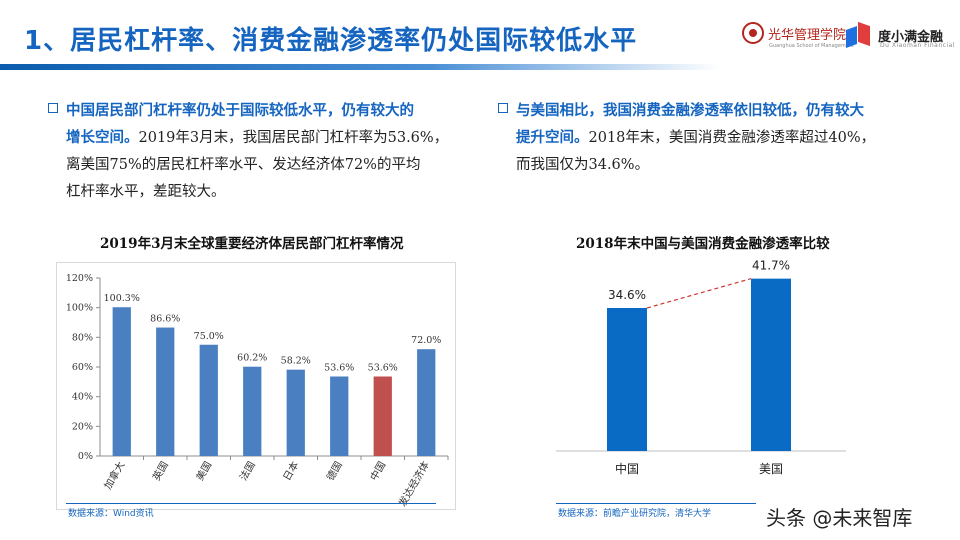  Describe the element at coordinates (79, 308) in the screenshot. I see `y-tick-label: 100%` at that location.